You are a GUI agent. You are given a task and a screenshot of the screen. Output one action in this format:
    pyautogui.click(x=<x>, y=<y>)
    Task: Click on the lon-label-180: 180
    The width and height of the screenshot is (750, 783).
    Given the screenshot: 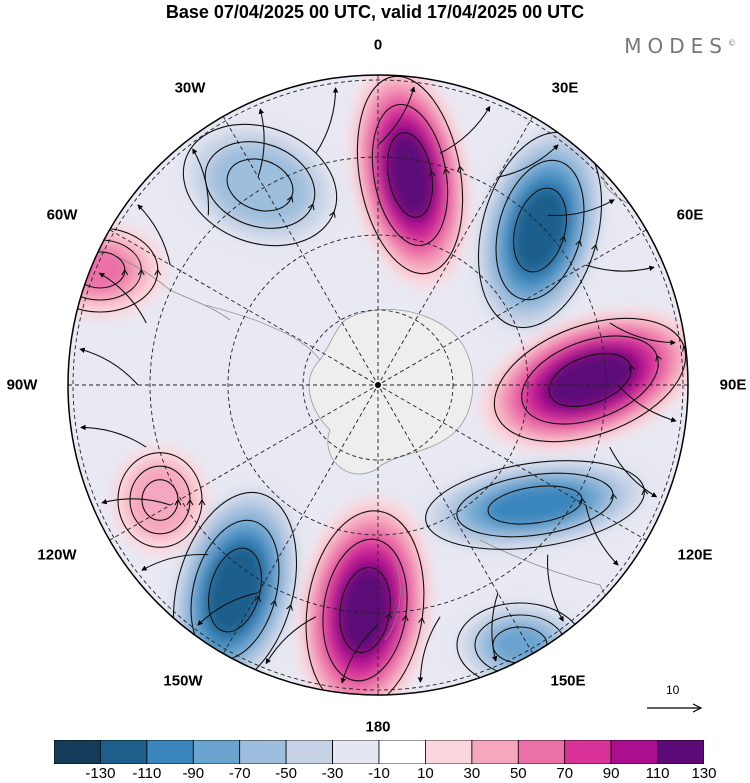 What is the action you would take?
    pyautogui.click(x=378, y=727)
    